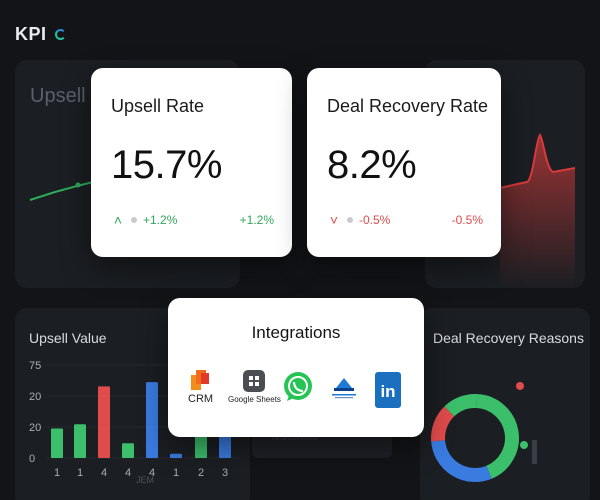 The image size is (600, 500). I want to click on integration-sales-brand, so click(344, 387).